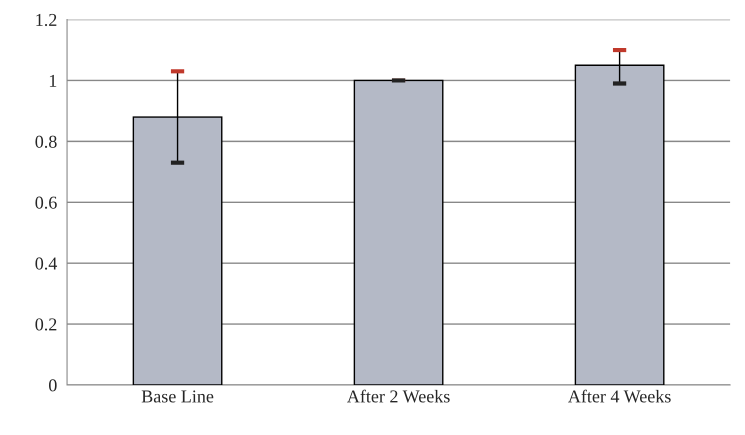 The height and width of the screenshot is (435, 745). What do you see at coordinates (399, 232) in the screenshot?
I see `bar` at bounding box center [399, 232].